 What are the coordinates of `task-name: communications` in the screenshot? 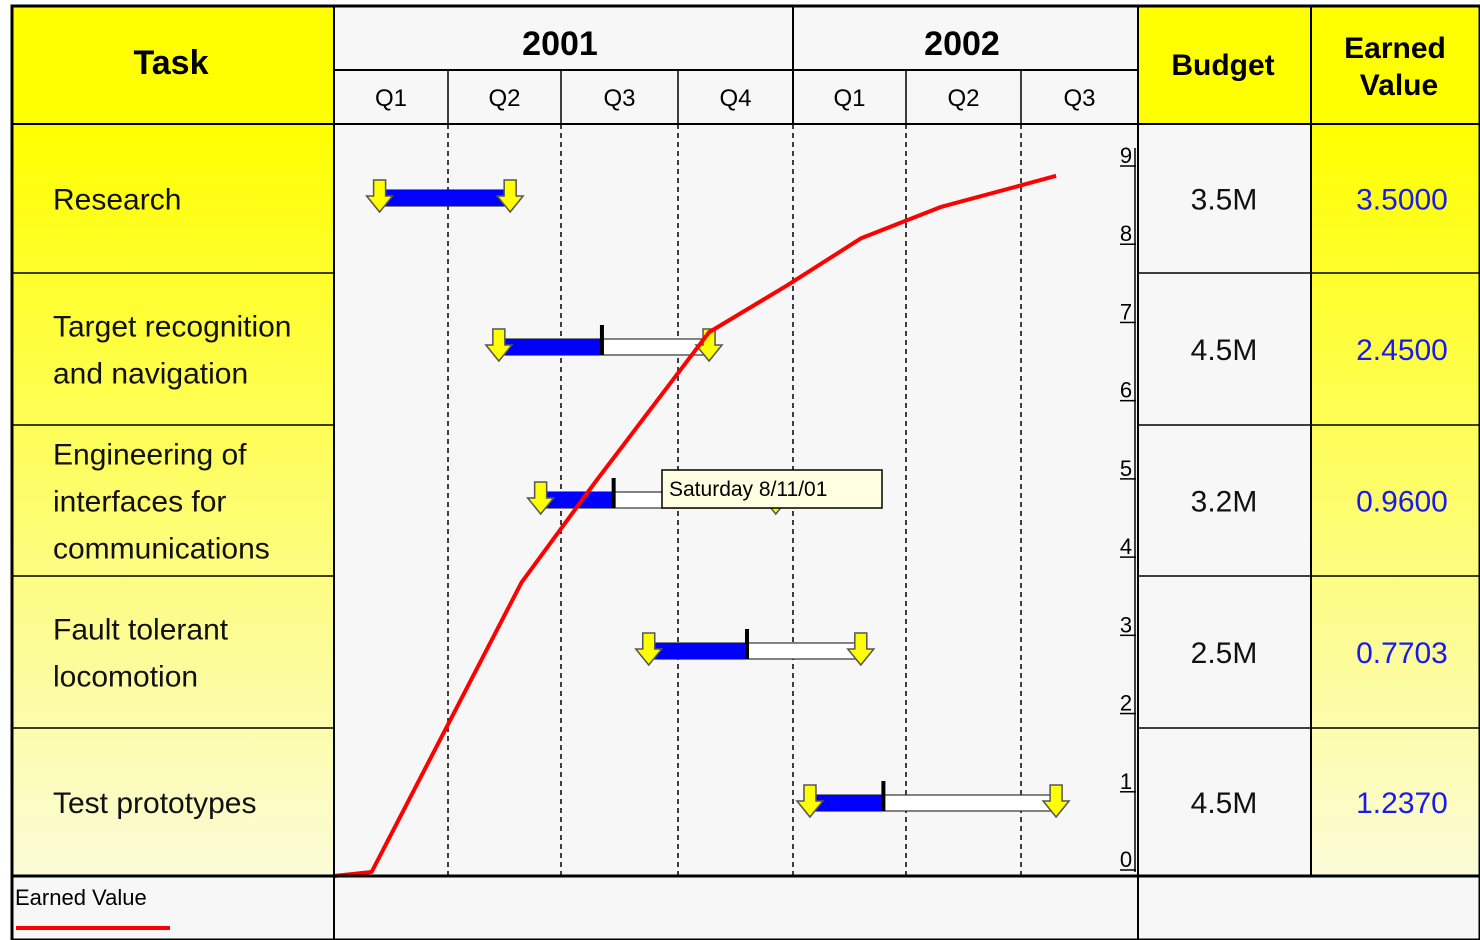 It's located at (161, 549).